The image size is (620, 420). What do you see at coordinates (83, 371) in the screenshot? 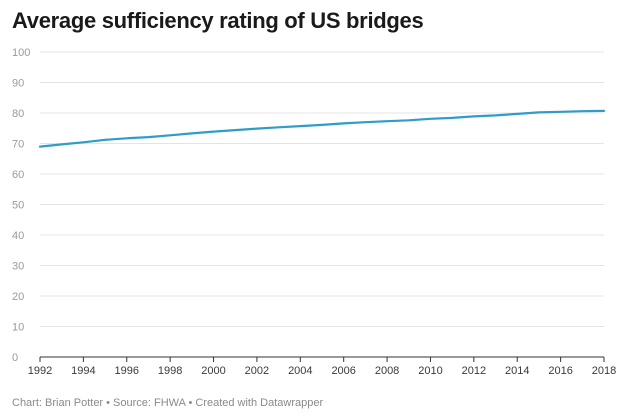
I see `x-tick-label: 1994` at bounding box center [83, 371].